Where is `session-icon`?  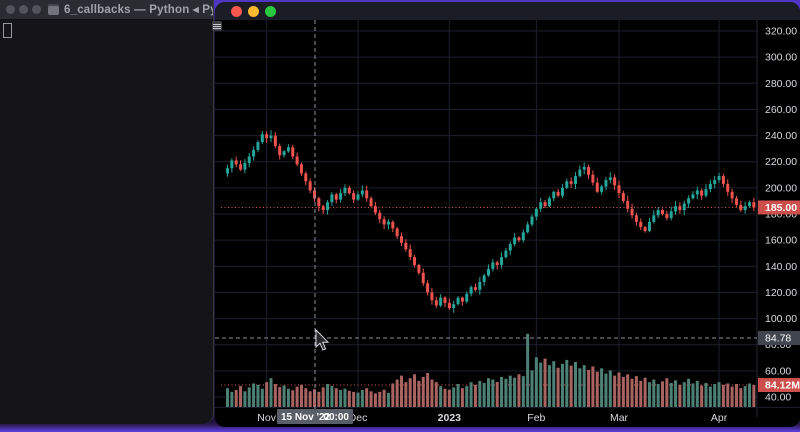
session-icon is located at coordinates (53, 9).